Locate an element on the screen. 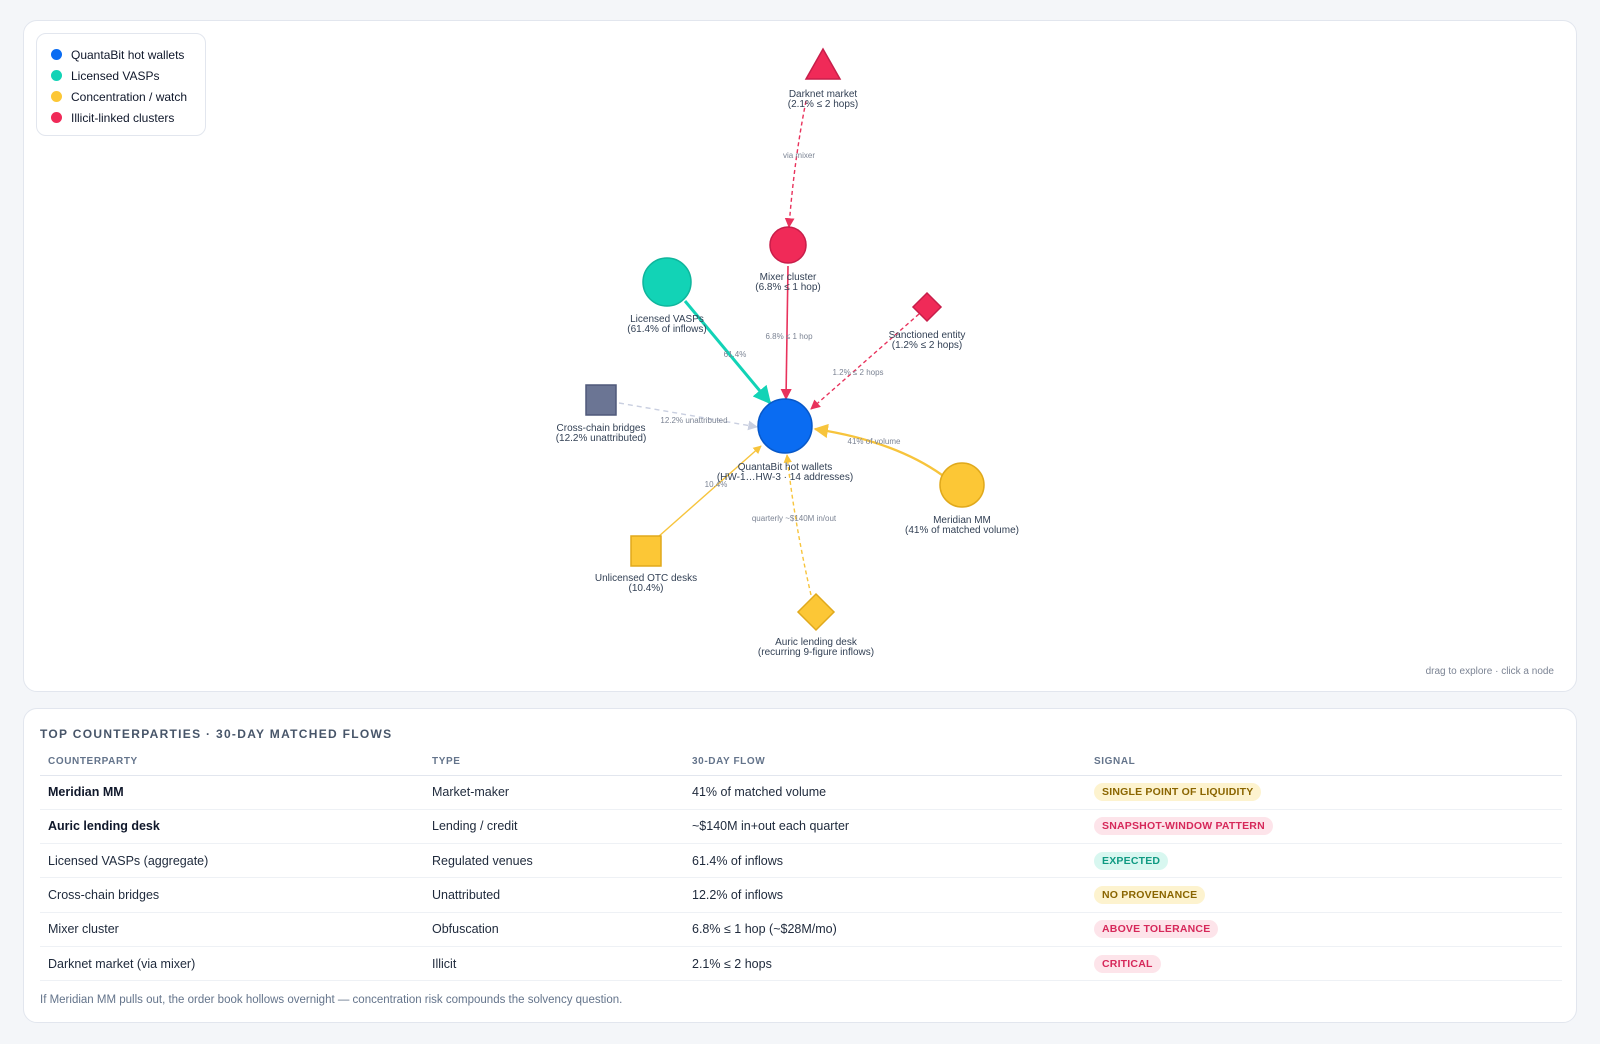 The width and height of the screenshot is (1600, 1044). node-unlicensed-otc-desks: Unlicensed OTC desks (10.4%) is located at coordinates (646, 564).